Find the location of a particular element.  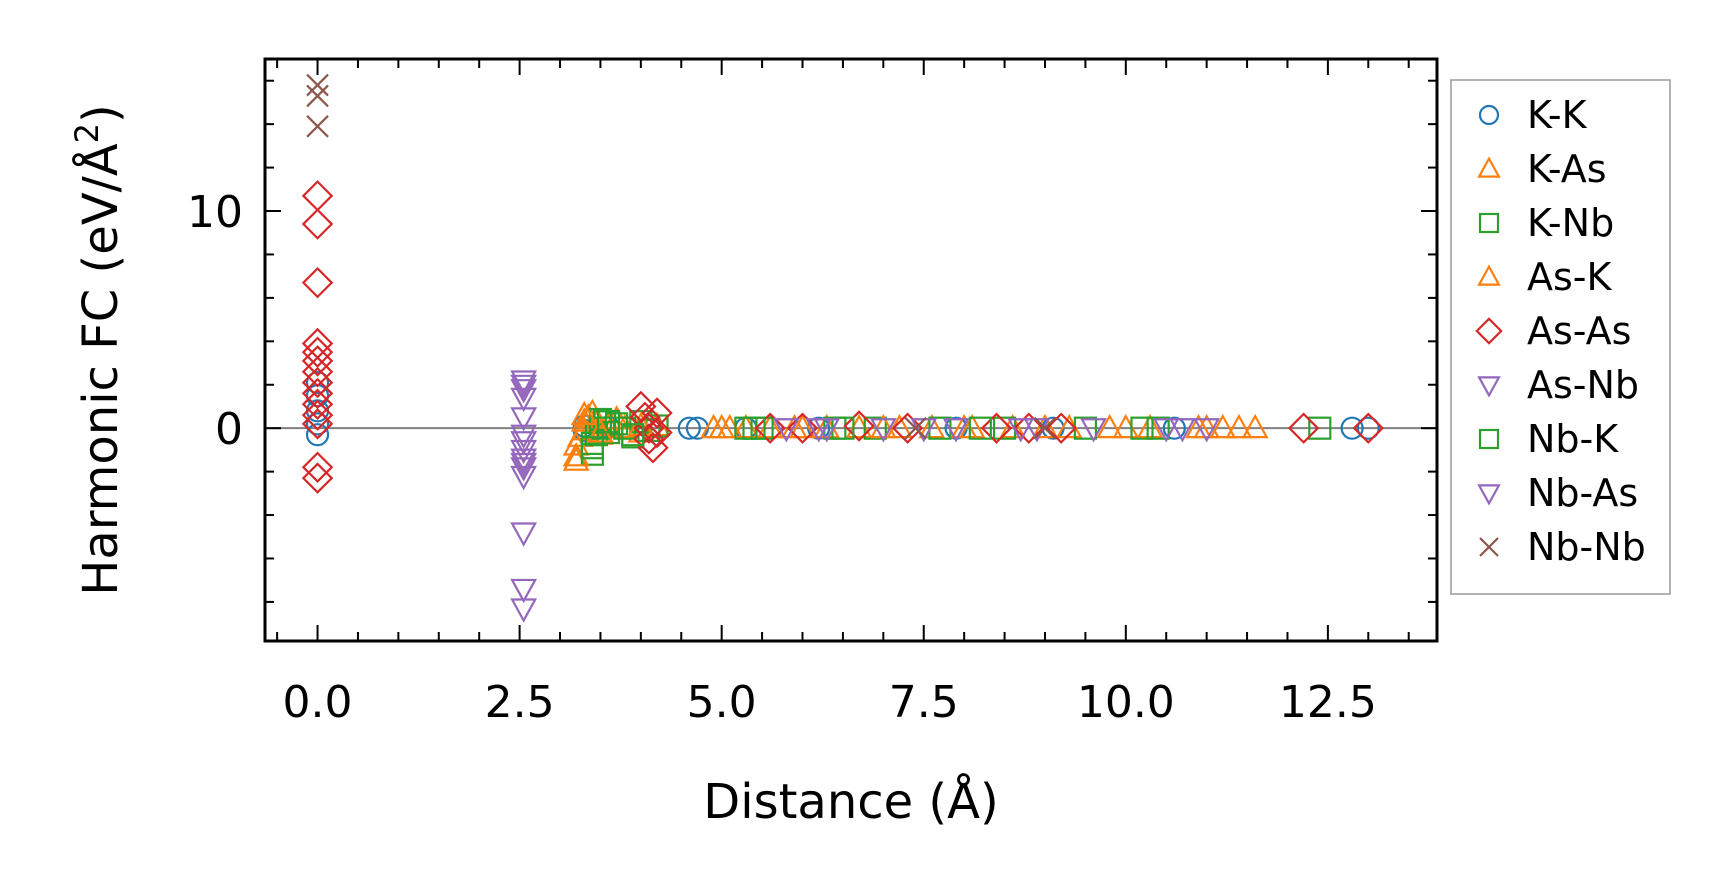

y-axis-title-superscript: 2 is located at coordinates (87, 133).